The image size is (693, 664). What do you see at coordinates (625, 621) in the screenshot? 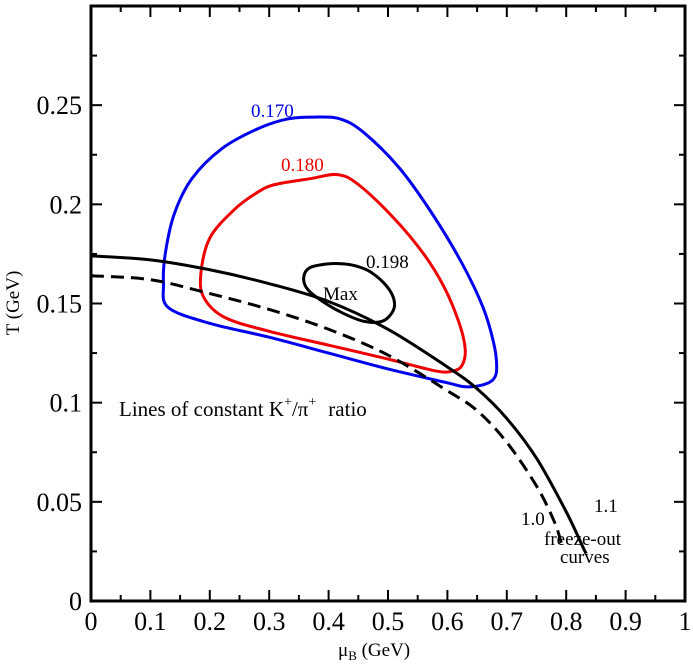
I see `x-tick-label: 0.9` at bounding box center [625, 621].